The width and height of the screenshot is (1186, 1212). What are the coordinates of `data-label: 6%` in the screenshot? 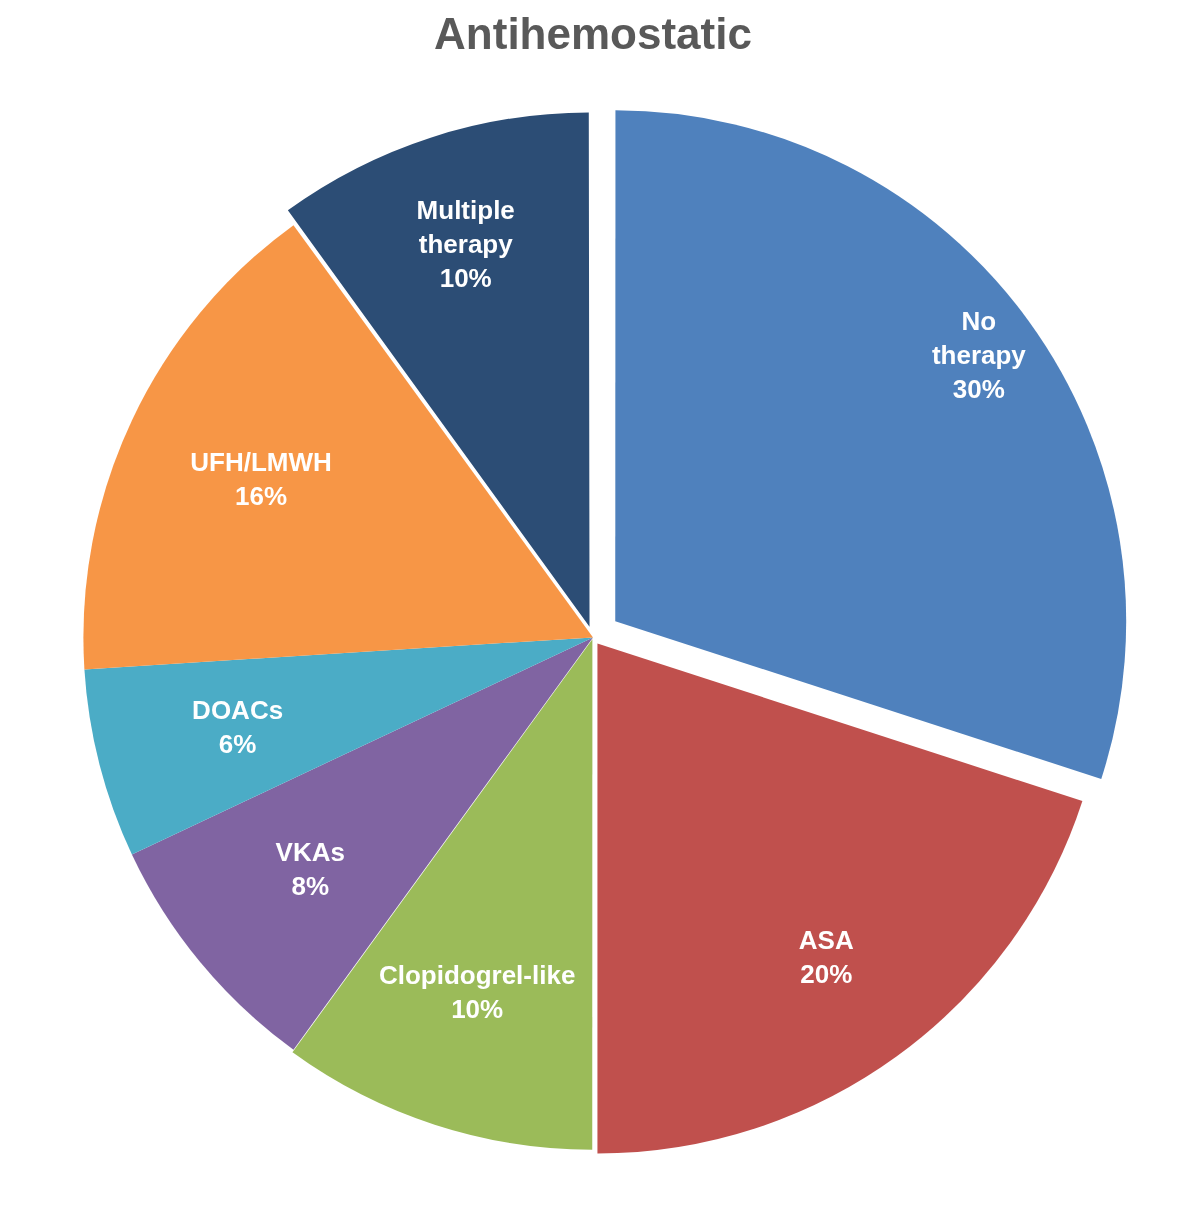 It's located at (237, 743).